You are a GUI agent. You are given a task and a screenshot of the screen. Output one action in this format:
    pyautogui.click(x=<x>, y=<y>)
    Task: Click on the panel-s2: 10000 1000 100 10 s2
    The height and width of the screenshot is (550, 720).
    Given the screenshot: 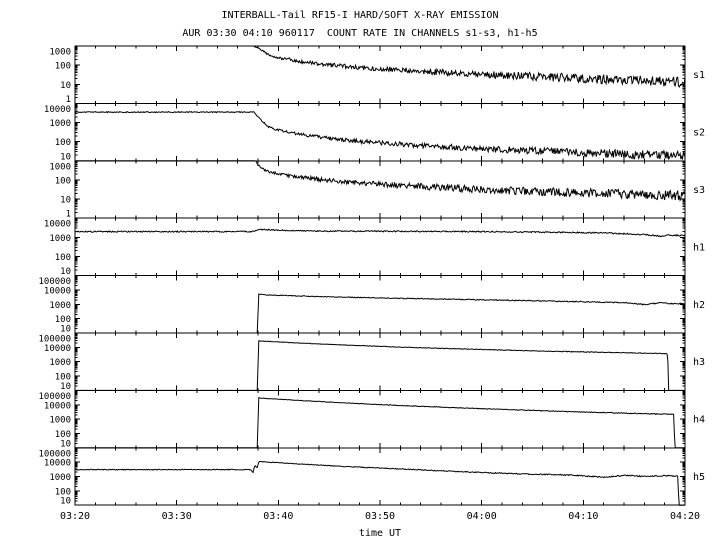 What is the action you would take?
    pyautogui.click(x=374, y=132)
    